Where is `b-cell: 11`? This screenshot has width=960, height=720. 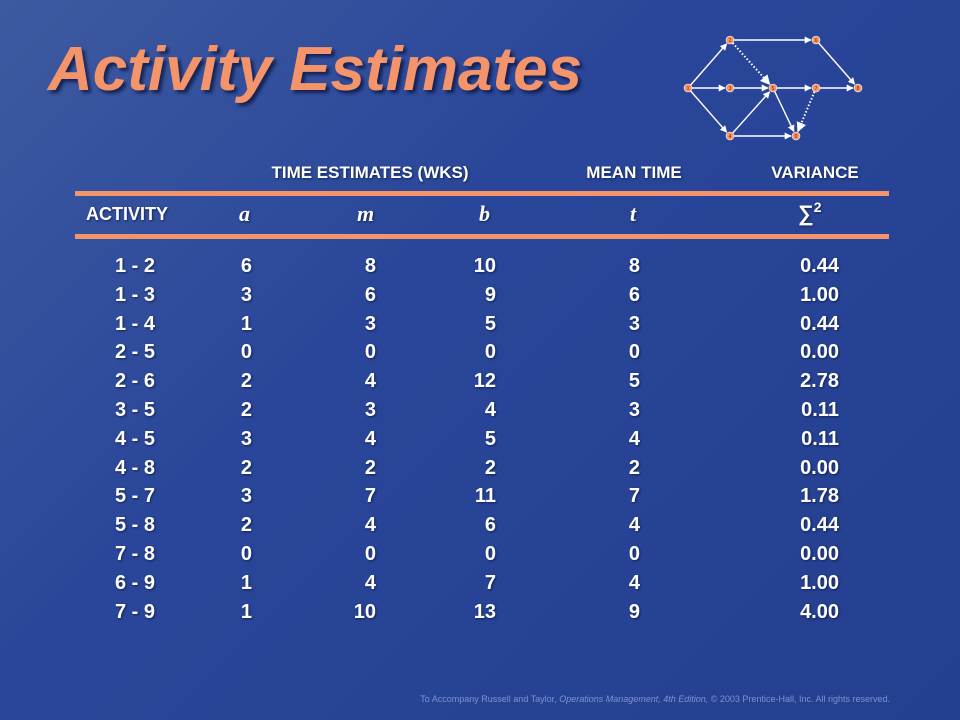
b-cell: 11 is located at coordinates (485, 496).